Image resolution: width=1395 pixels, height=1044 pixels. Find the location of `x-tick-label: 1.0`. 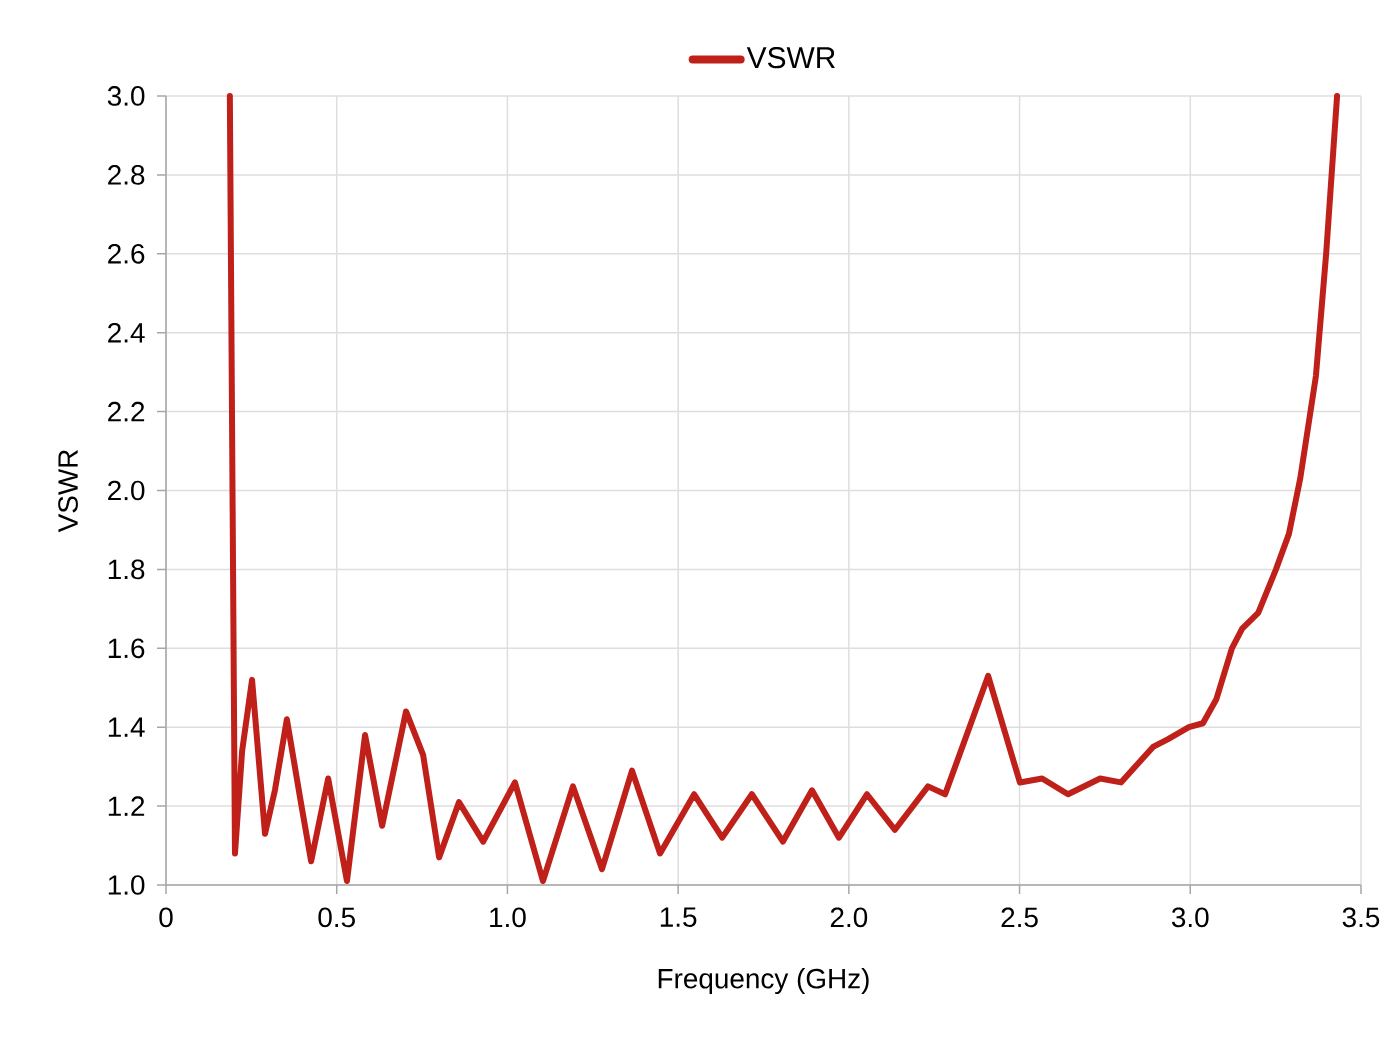

x-tick-label: 1.0 is located at coordinates (508, 917).